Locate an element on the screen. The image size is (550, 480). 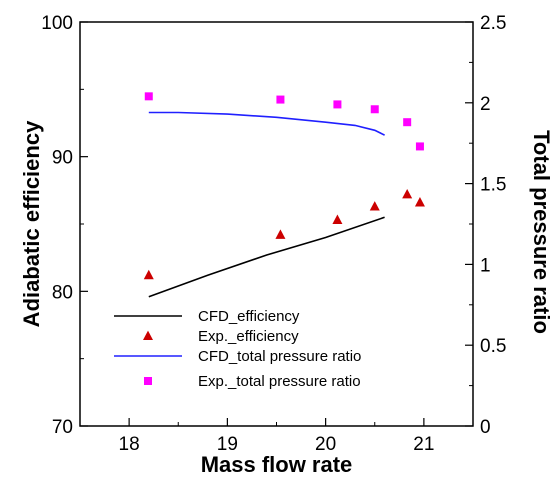
legend-square-swatch is located at coordinates (148, 381).